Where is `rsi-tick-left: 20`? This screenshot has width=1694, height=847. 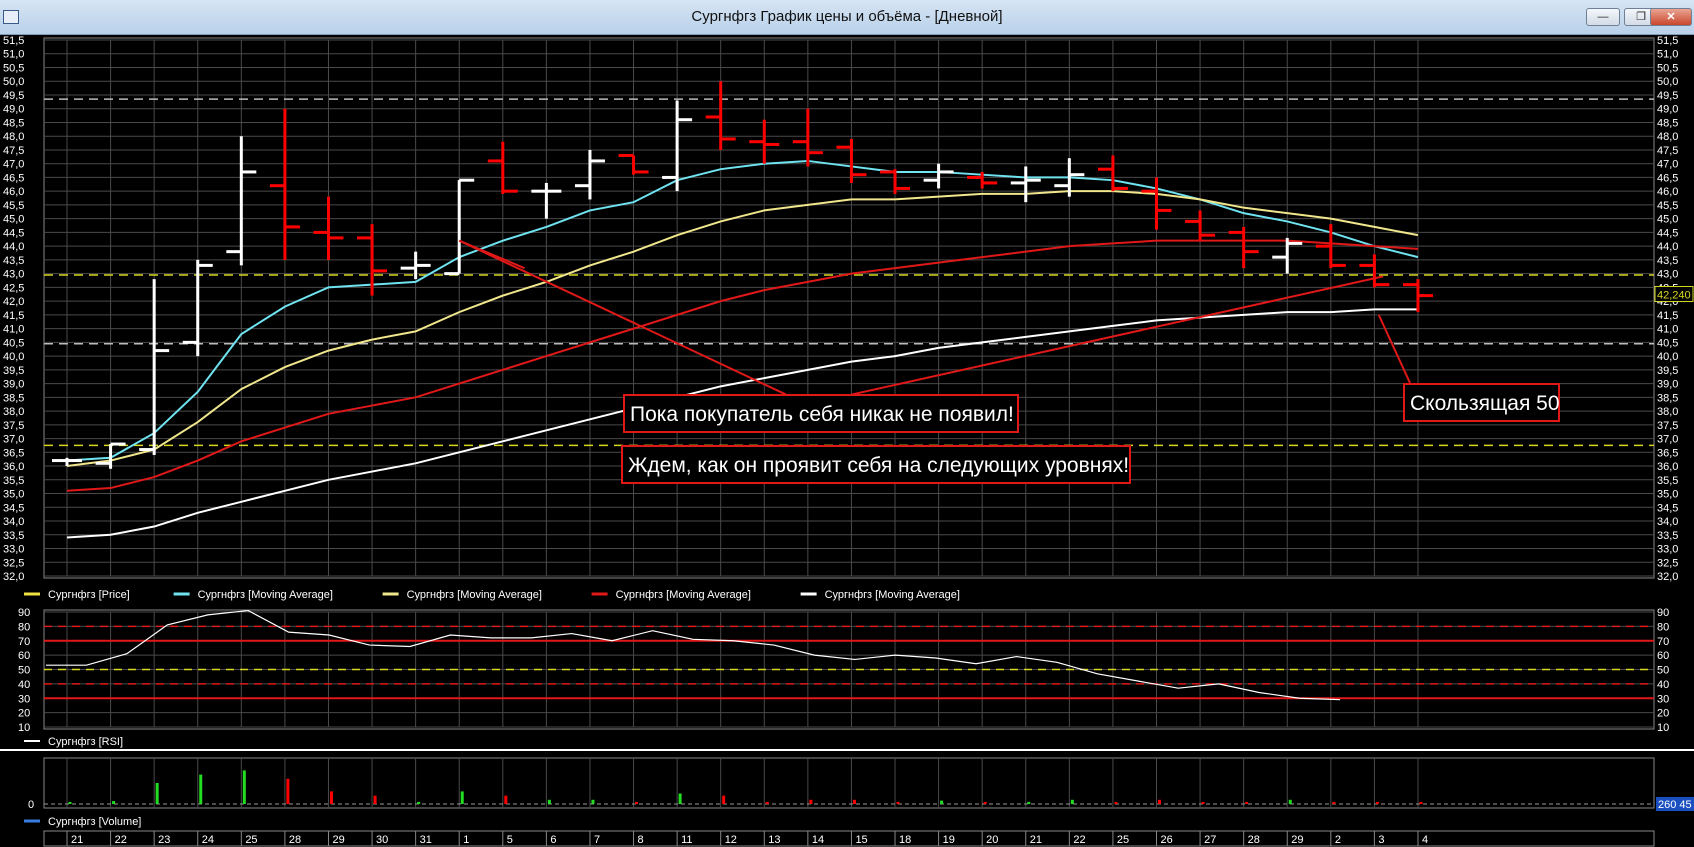
rsi-tick-left: 20 is located at coordinates (24, 714).